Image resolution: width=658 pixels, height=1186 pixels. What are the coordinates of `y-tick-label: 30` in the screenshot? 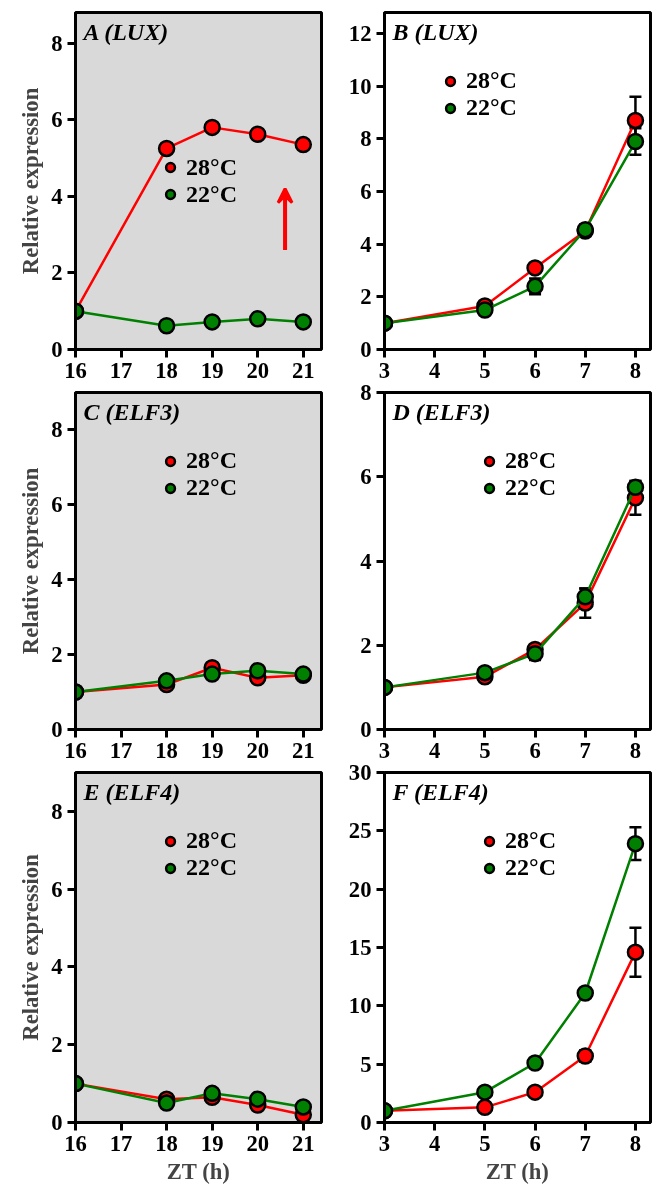 It's located at (360, 772).